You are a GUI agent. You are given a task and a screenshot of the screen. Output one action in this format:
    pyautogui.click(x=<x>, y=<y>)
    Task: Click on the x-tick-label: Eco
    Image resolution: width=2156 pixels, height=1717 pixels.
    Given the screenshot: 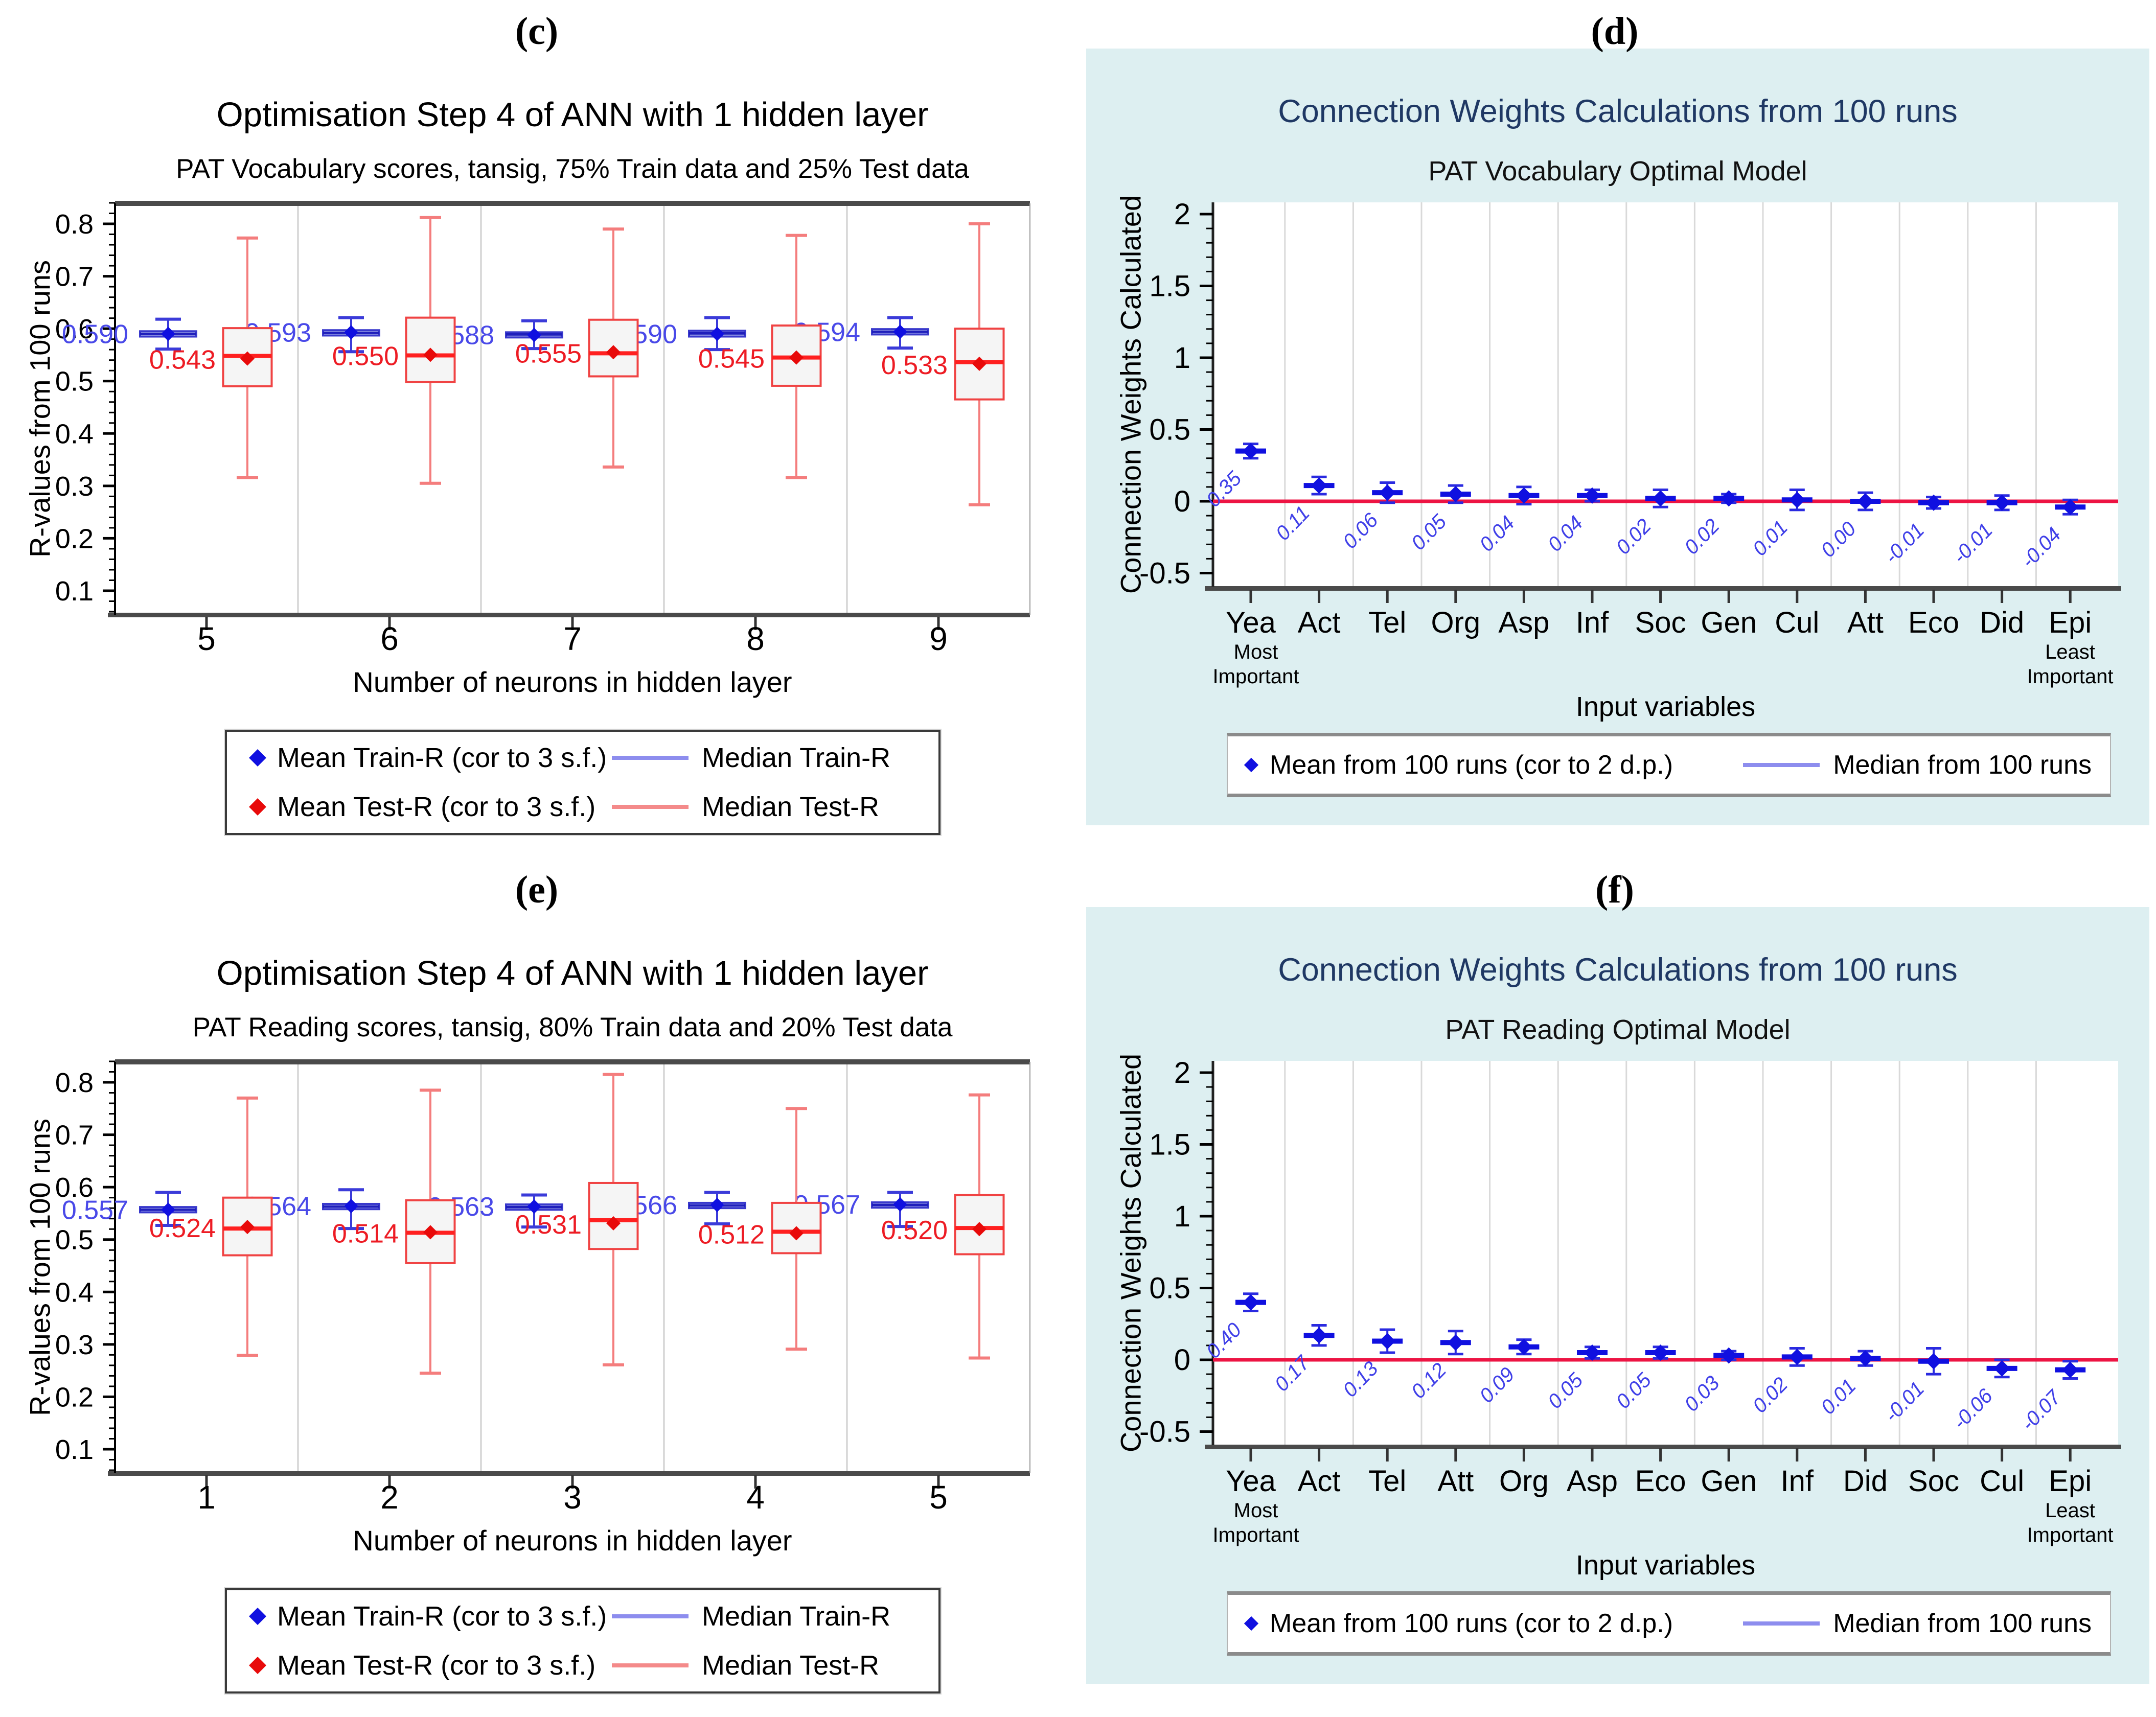 What is the action you would take?
    pyautogui.click(x=1933, y=622)
    